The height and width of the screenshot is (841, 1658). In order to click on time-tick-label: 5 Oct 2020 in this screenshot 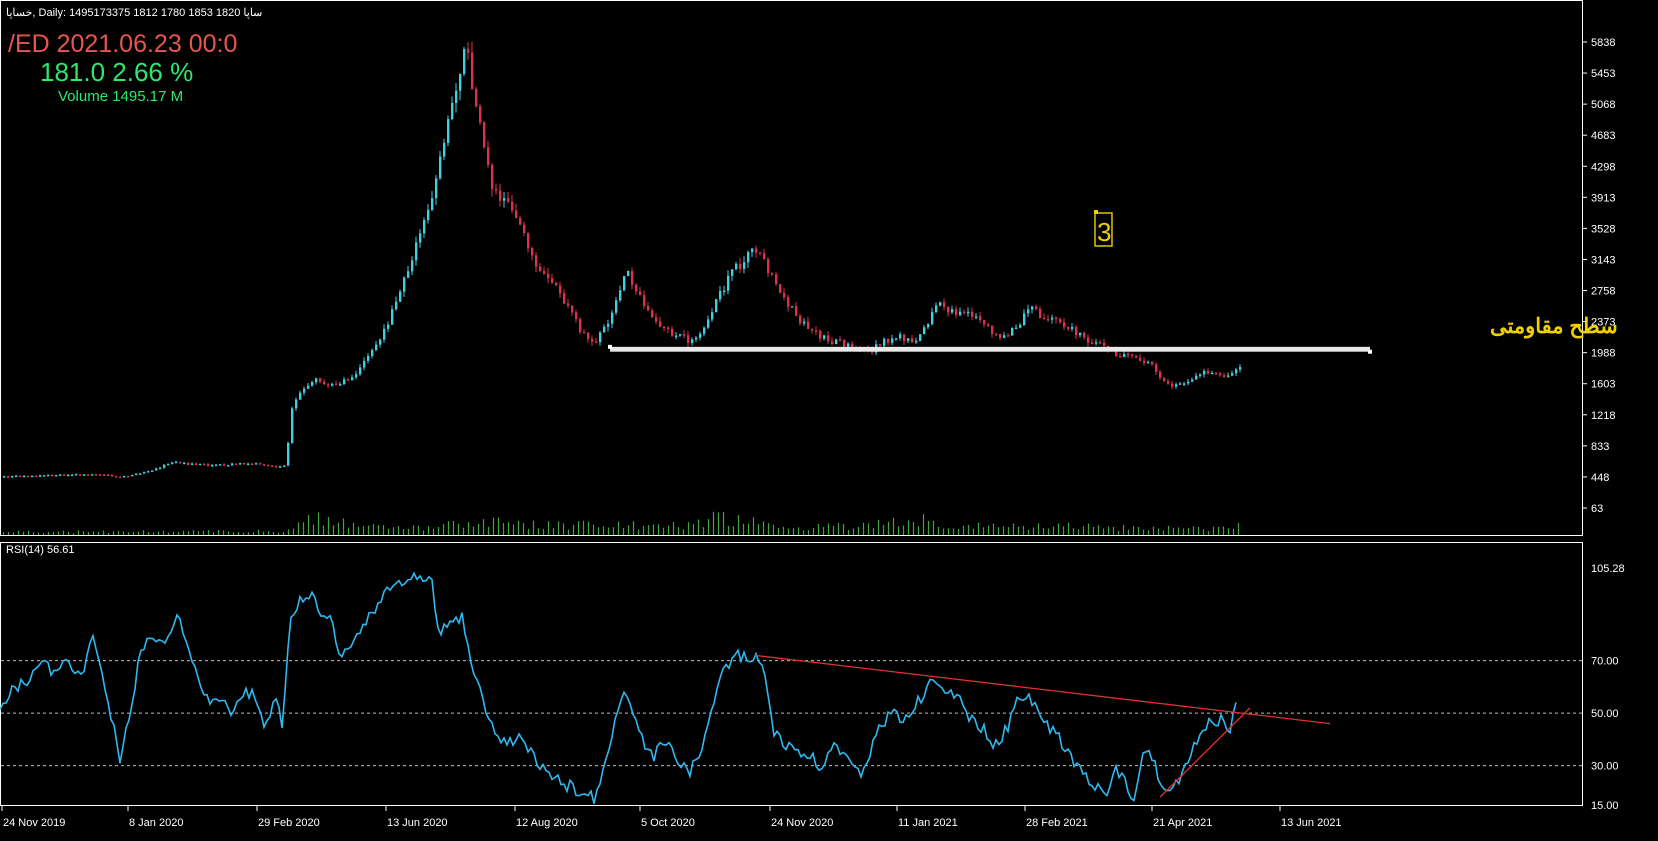, I will do `click(668, 823)`.